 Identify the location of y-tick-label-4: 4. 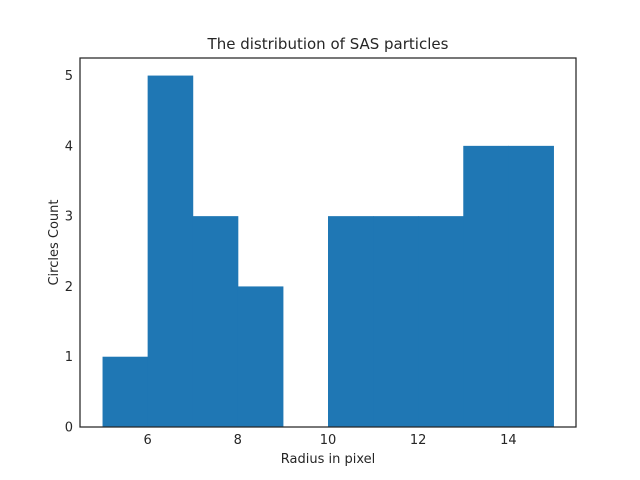
(69, 146).